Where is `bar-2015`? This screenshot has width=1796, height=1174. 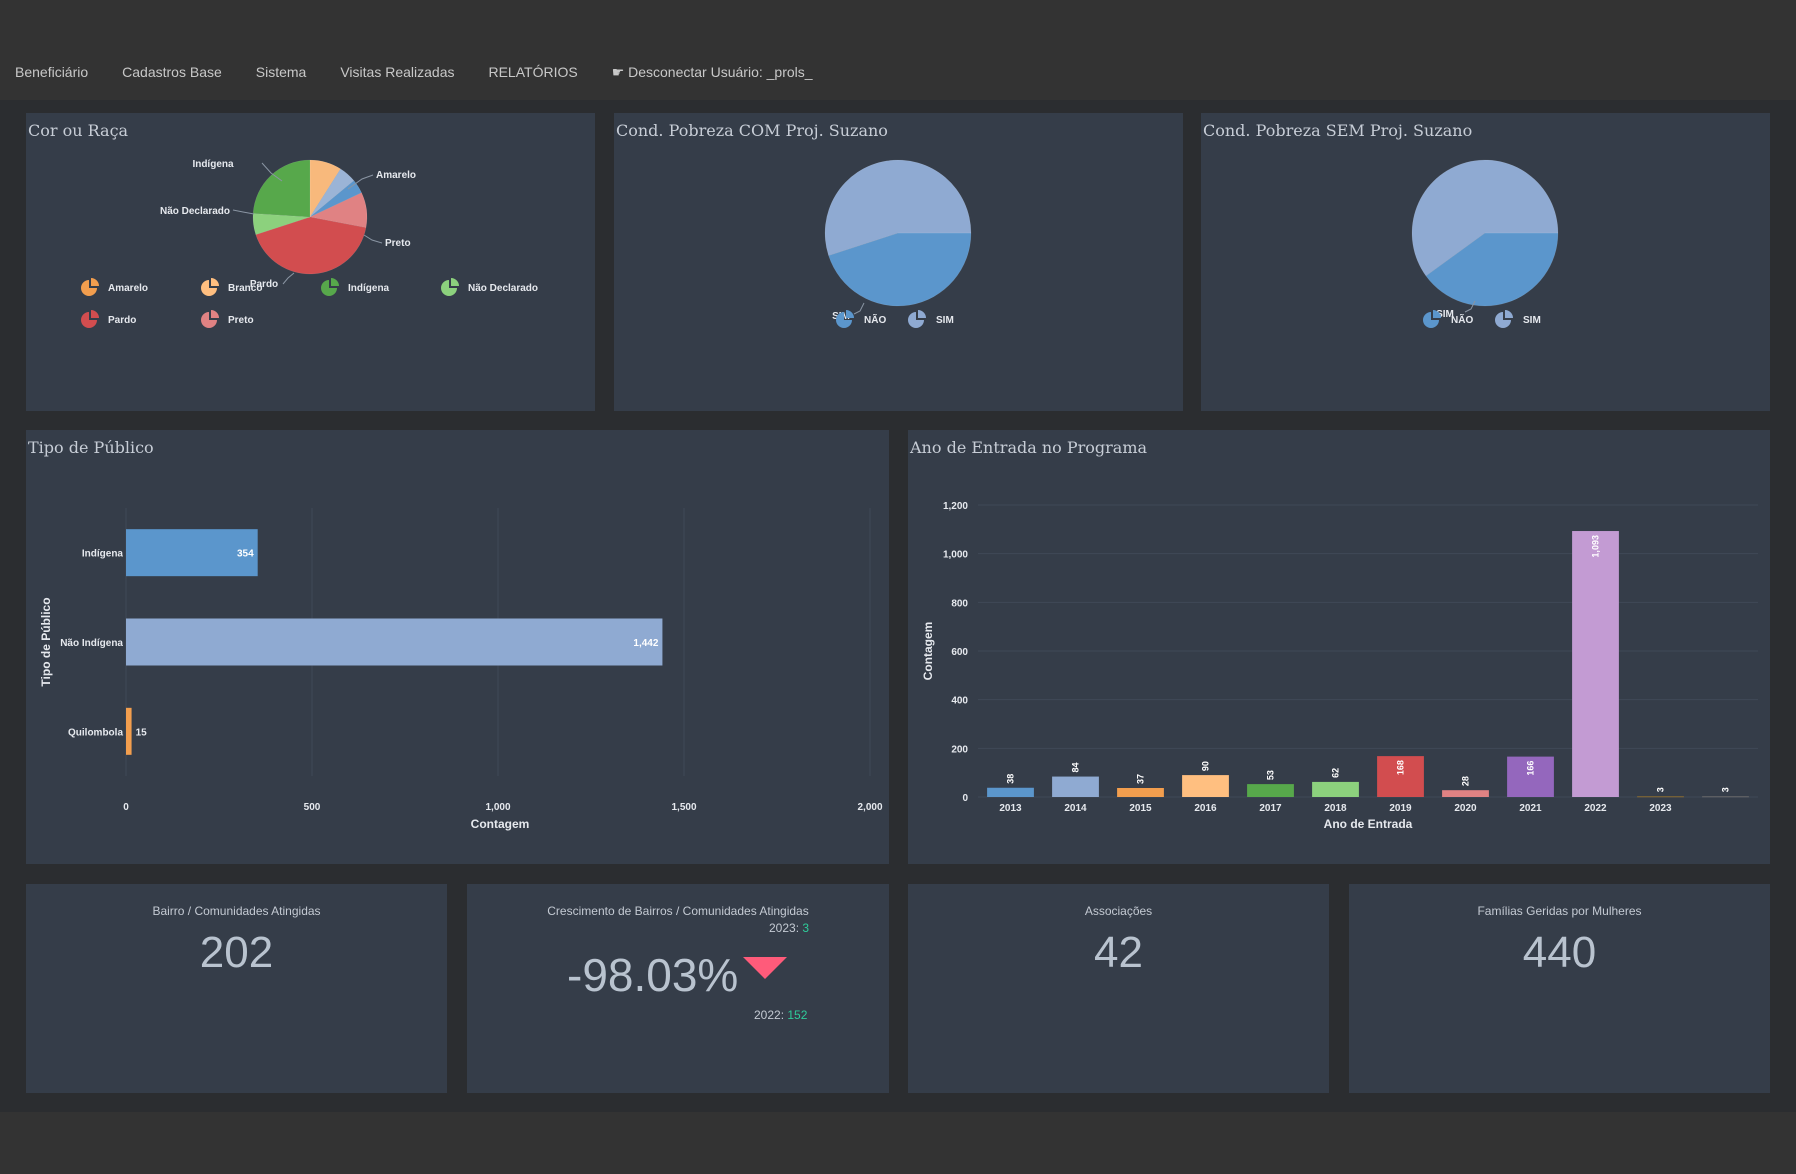 bar-2015 is located at coordinates (1140, 792).